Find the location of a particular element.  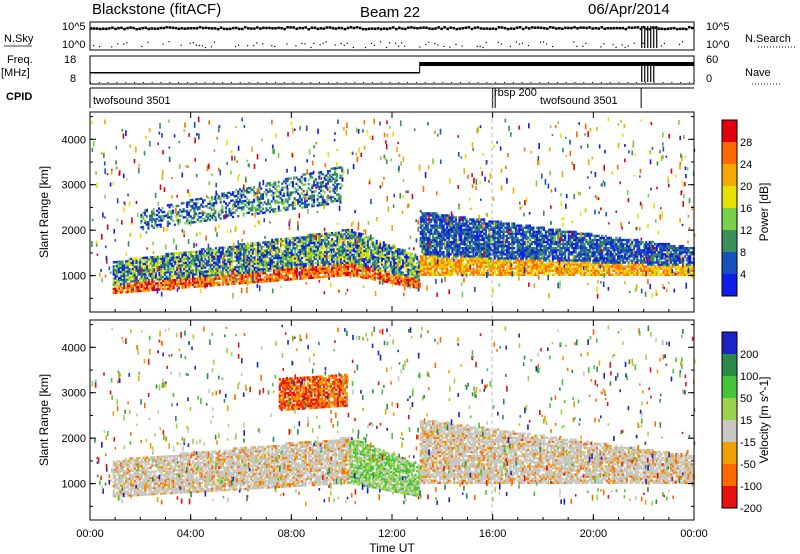

nsky-spike is located at coordinates (648, 37).